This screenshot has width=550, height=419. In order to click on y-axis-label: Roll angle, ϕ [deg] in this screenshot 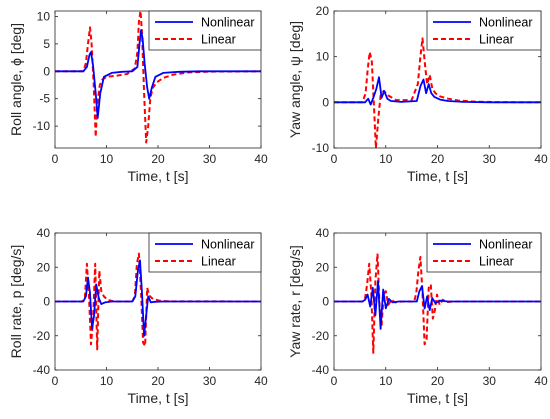, I will do `click(16, 79)`.